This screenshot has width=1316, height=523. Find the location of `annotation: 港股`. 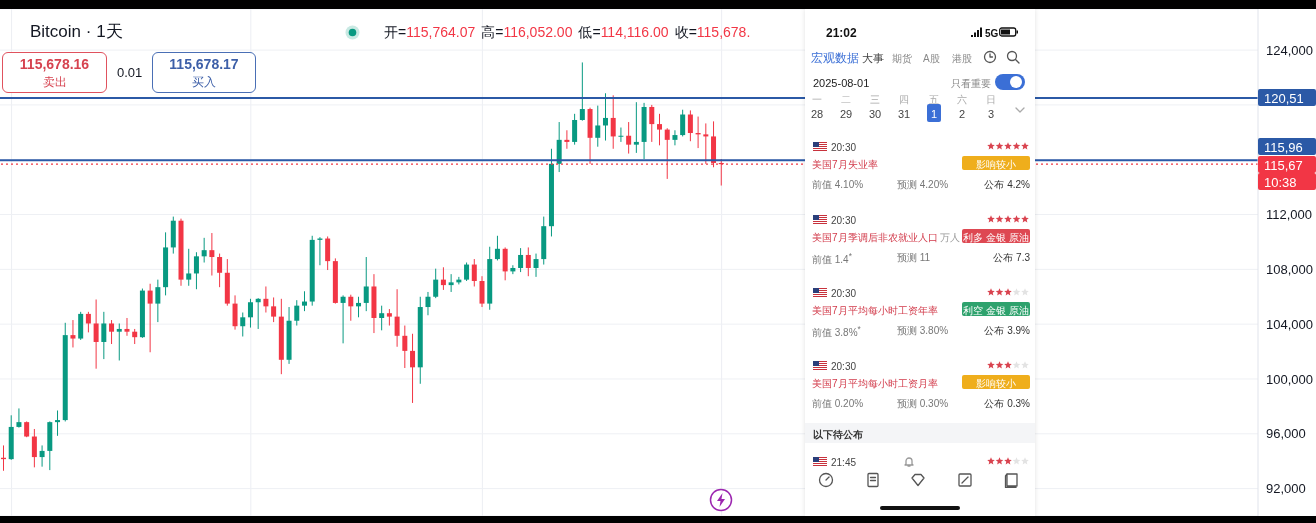

annotation: 港股 is located at coordinates (962, 58).